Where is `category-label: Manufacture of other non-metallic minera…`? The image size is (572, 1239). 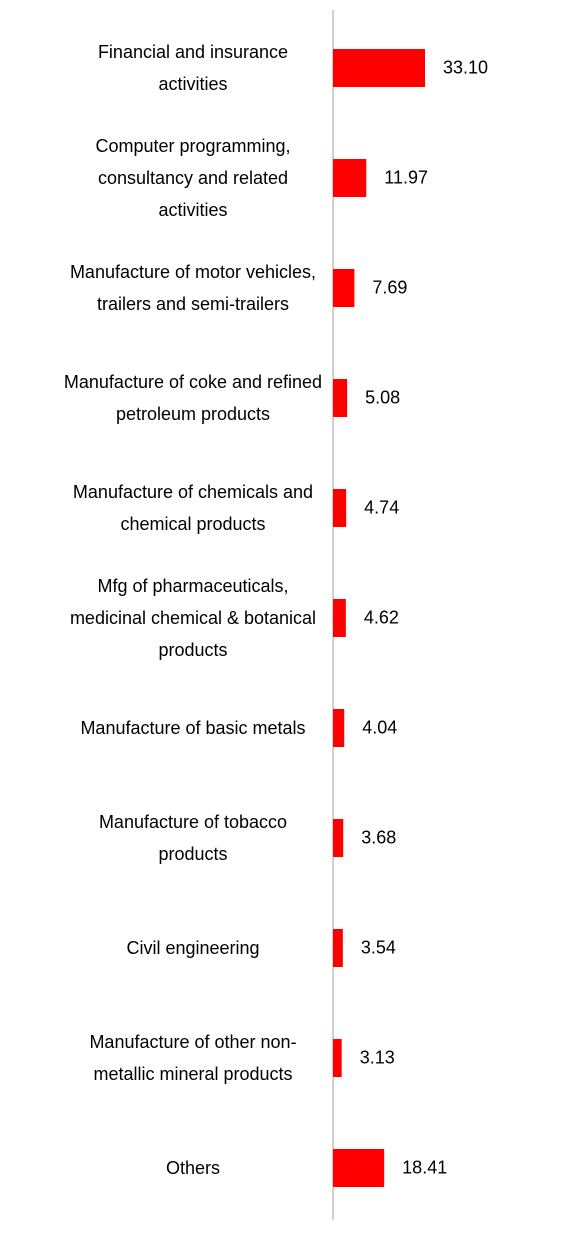
category-label: Manufacture of other non-metallic minera… is located at coordinates (193, 1058).